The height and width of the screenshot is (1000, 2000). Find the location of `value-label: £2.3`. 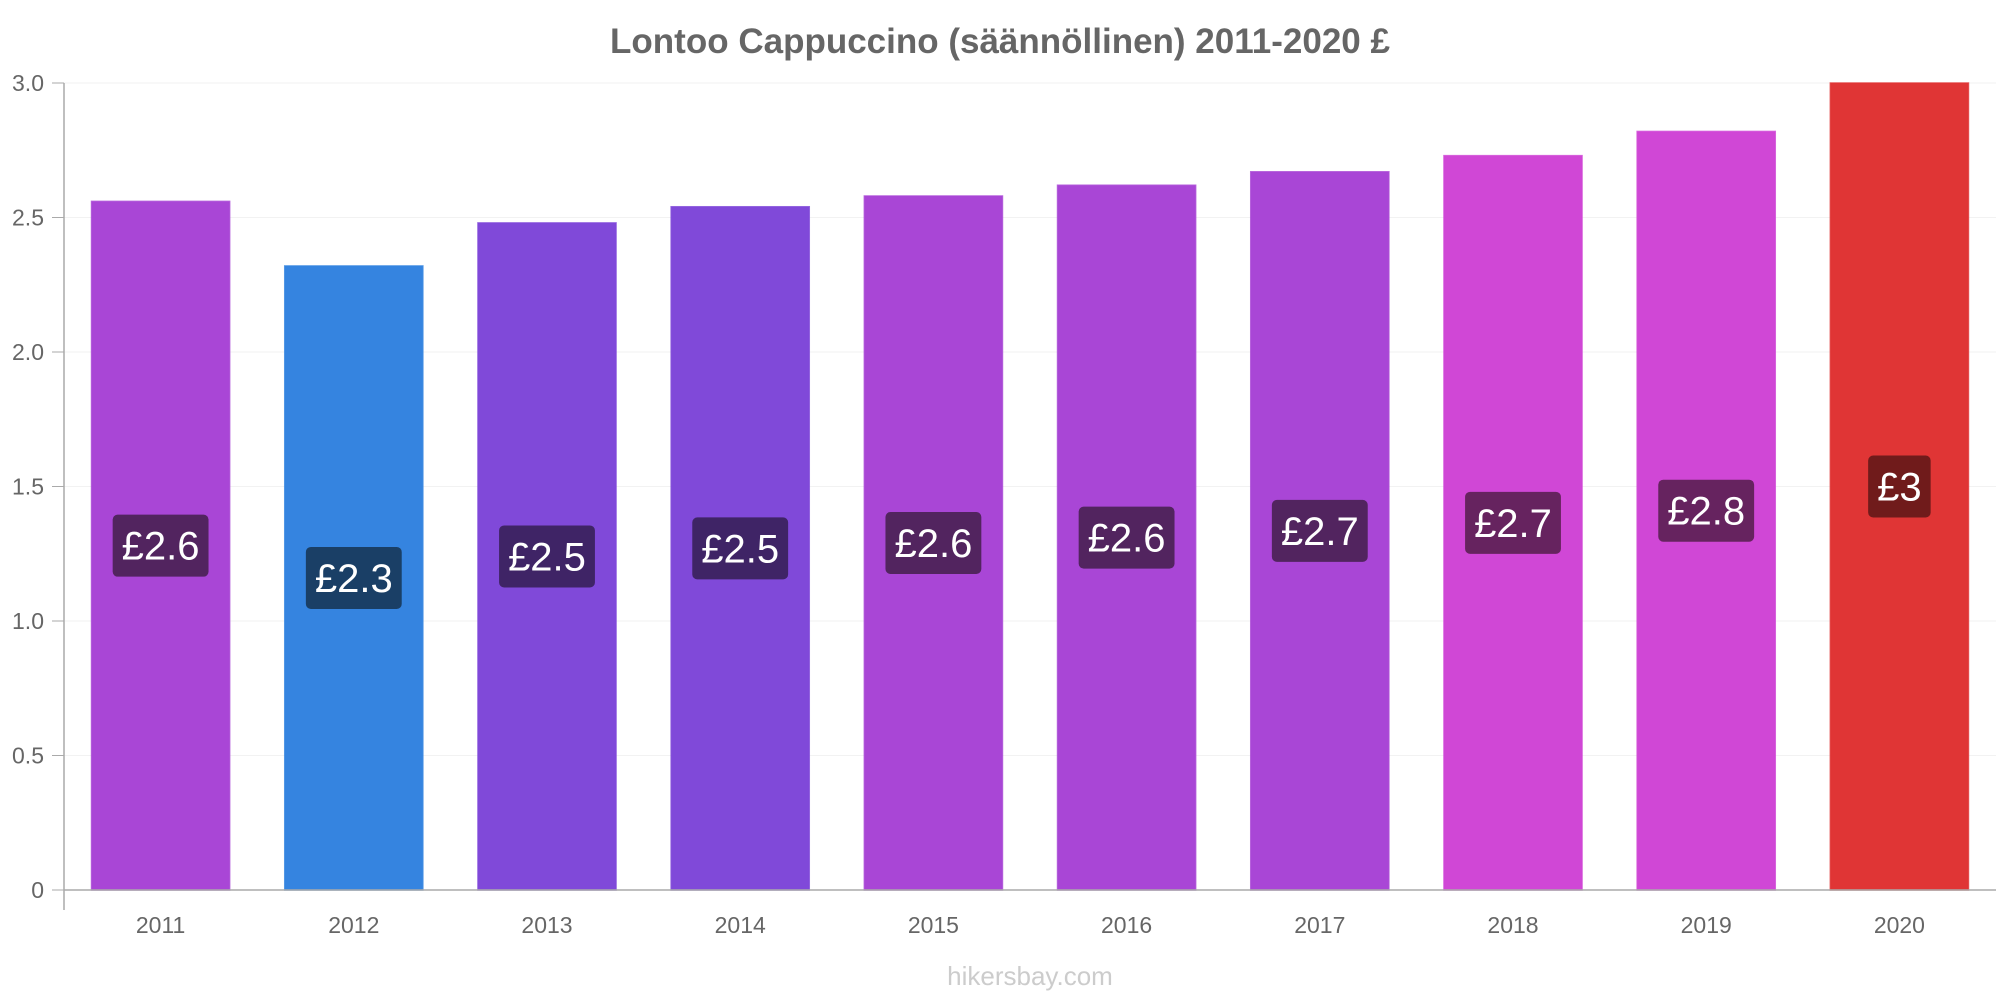

value-label: £2.3 is located at coordinates (353, 577).